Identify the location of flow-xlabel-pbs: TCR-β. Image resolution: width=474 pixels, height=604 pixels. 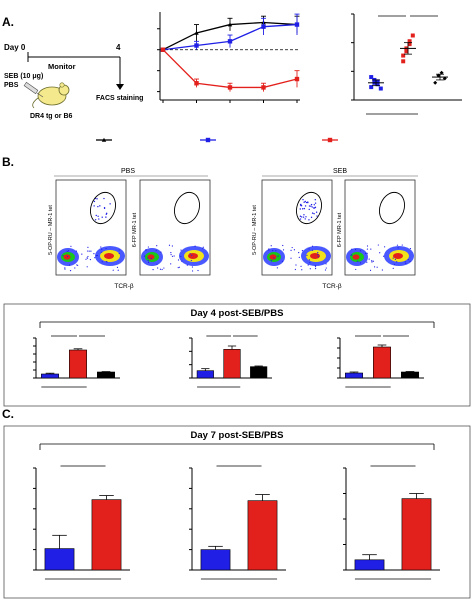
(124, 286).